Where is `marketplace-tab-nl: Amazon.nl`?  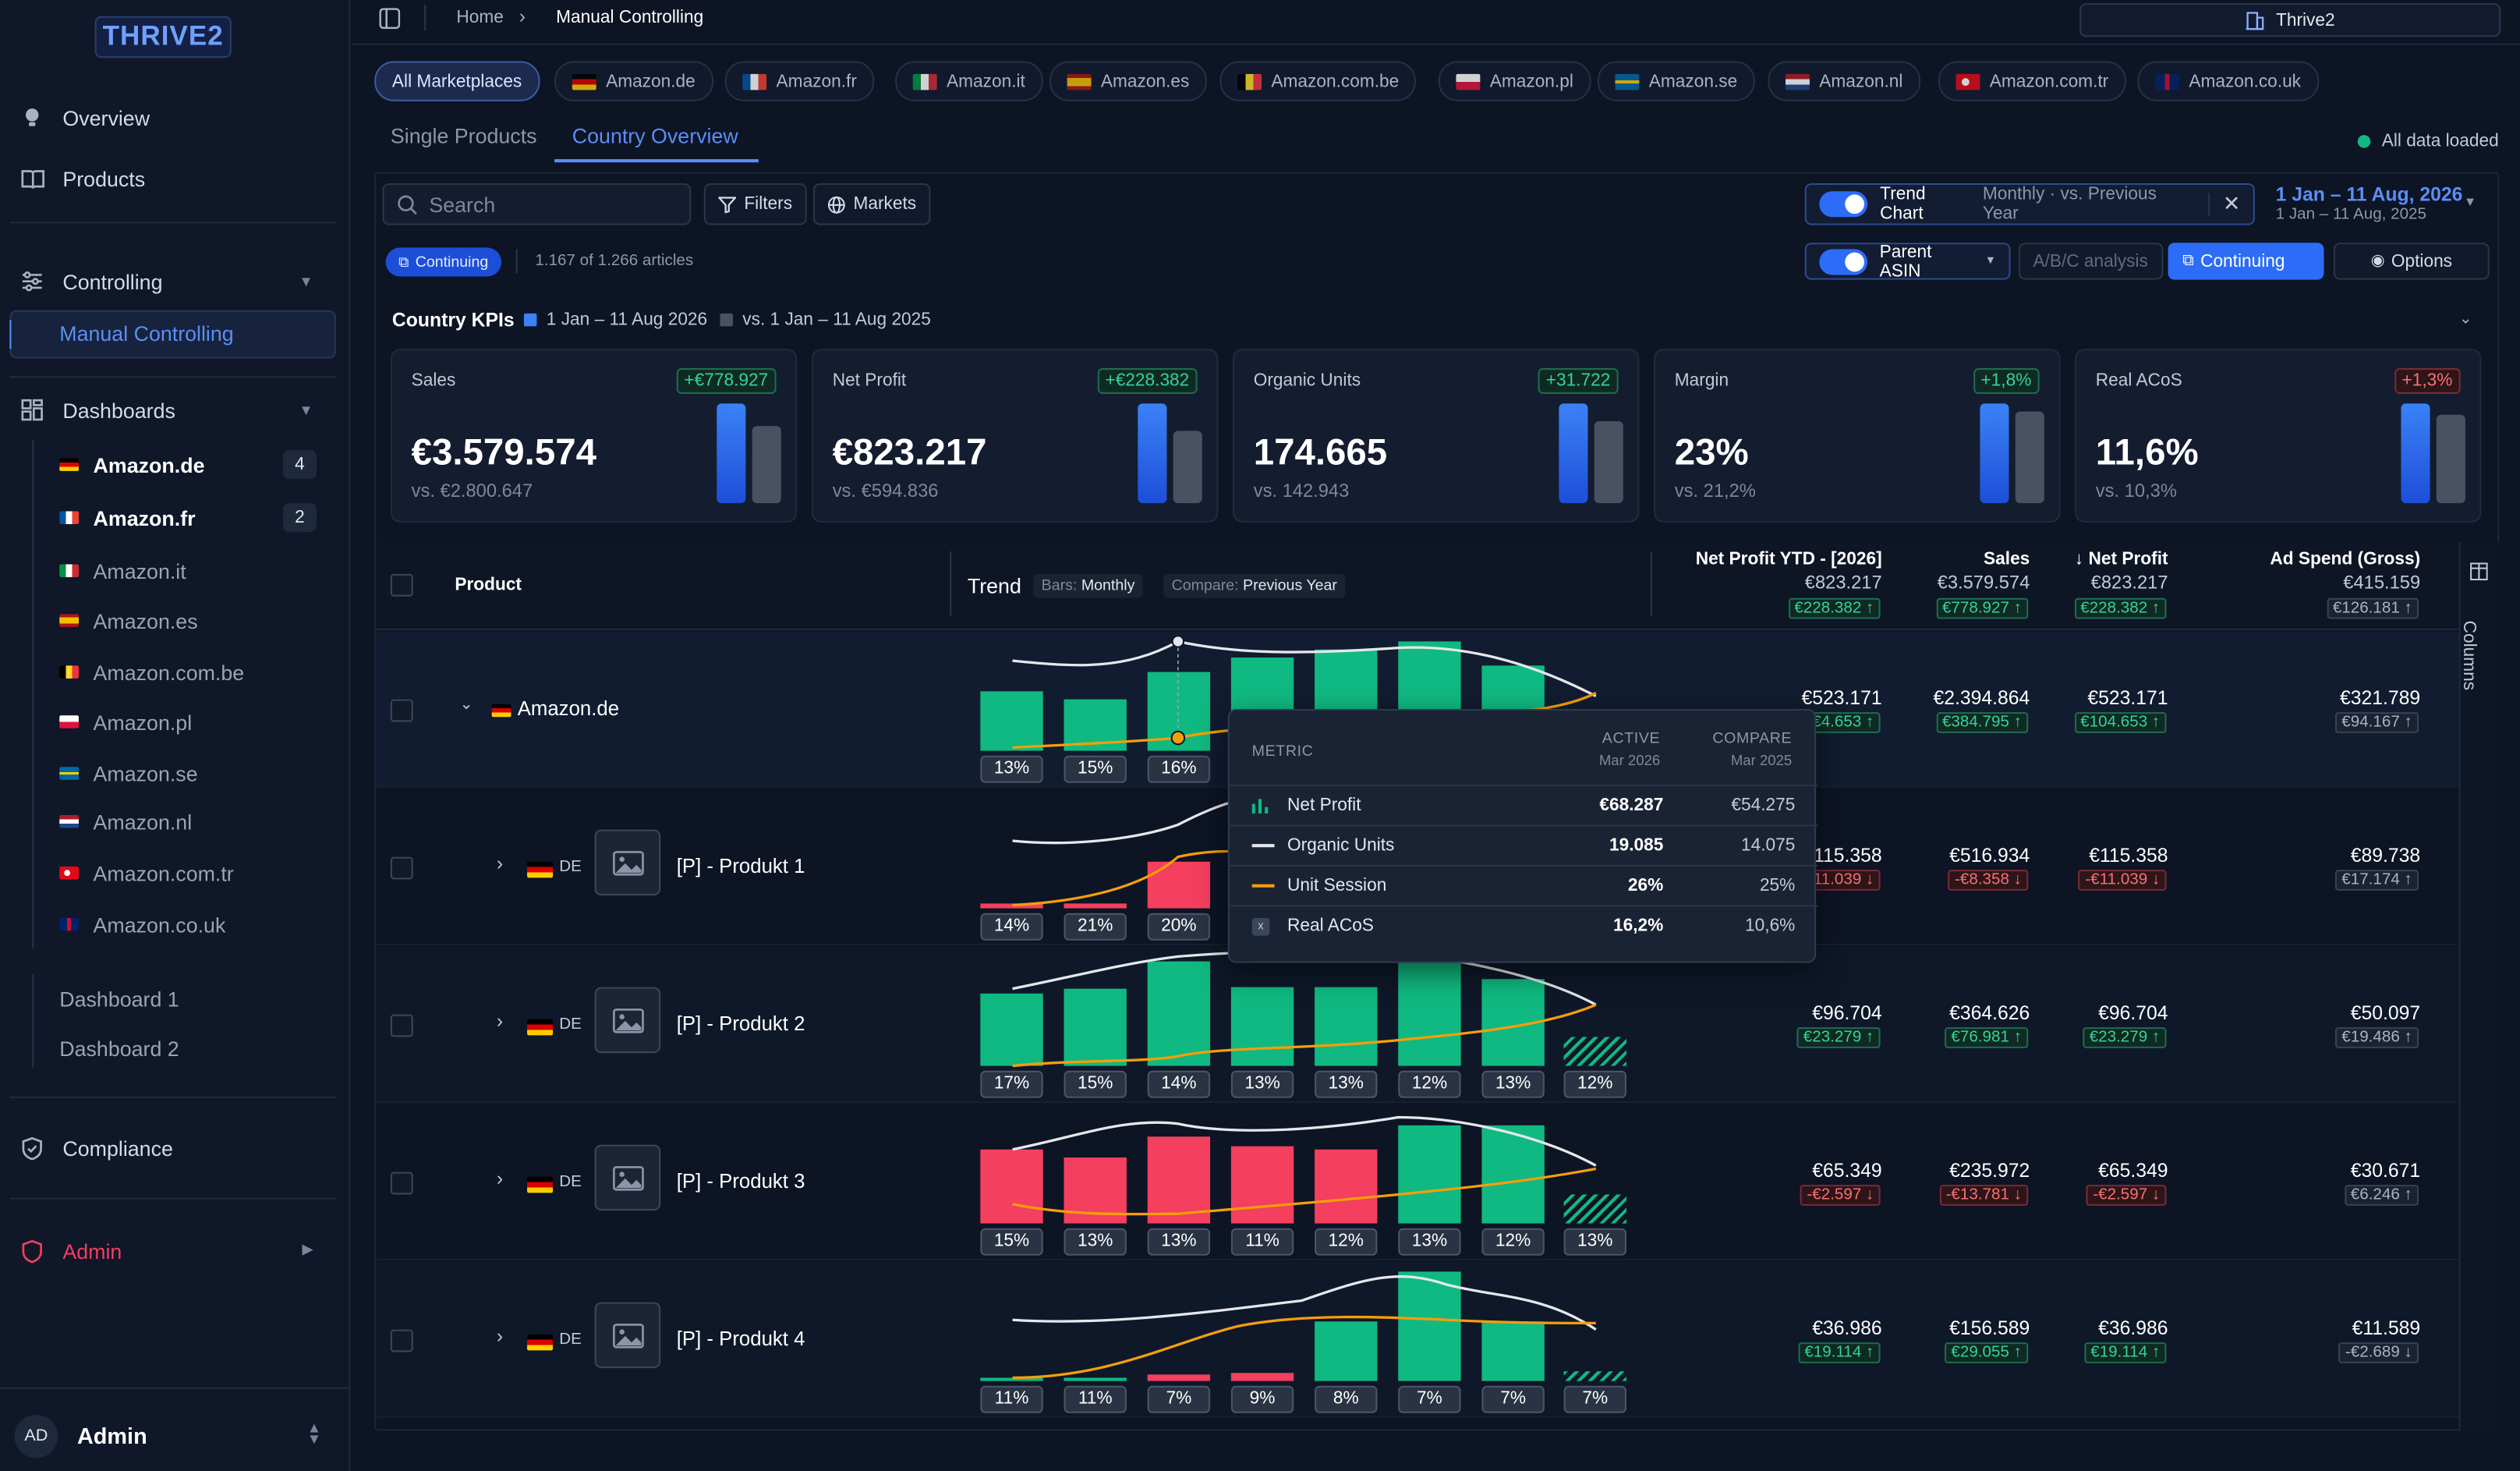
marketplace-tab-nl: Amazon.nl is located at coordinates (1845, 81).